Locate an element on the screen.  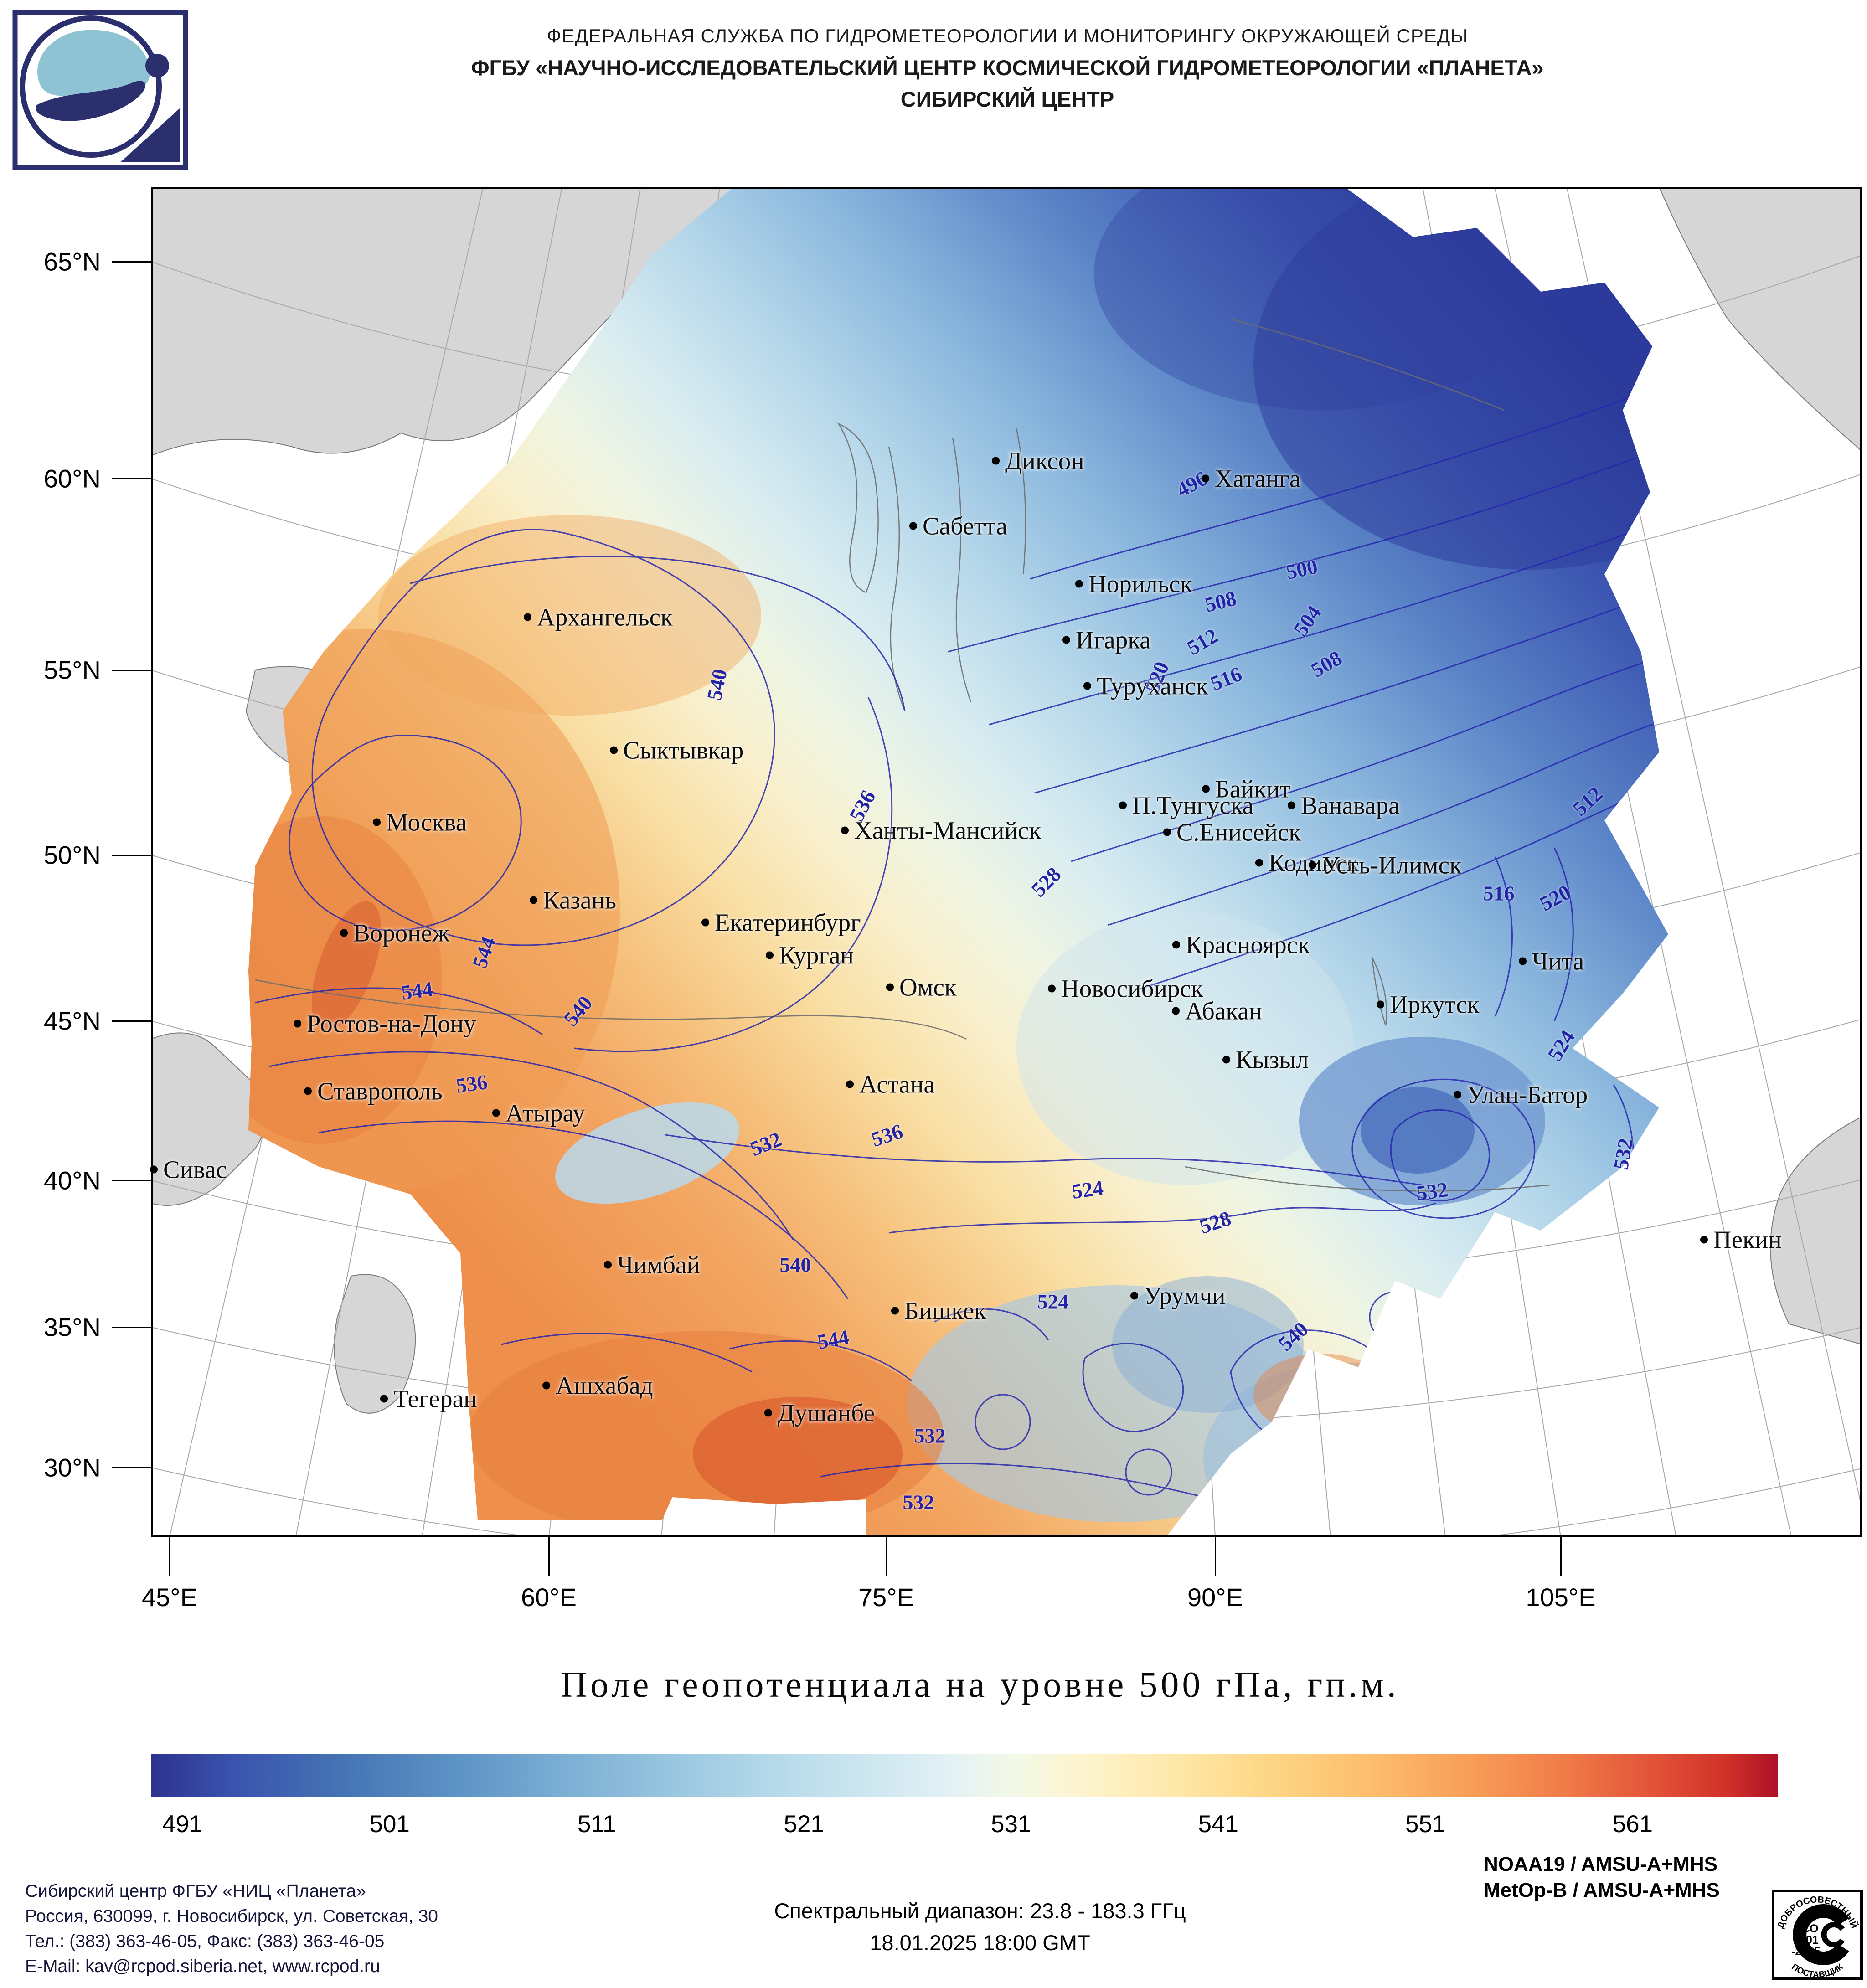
latitude-label: 30°N is located at coordinates (72, 1468).